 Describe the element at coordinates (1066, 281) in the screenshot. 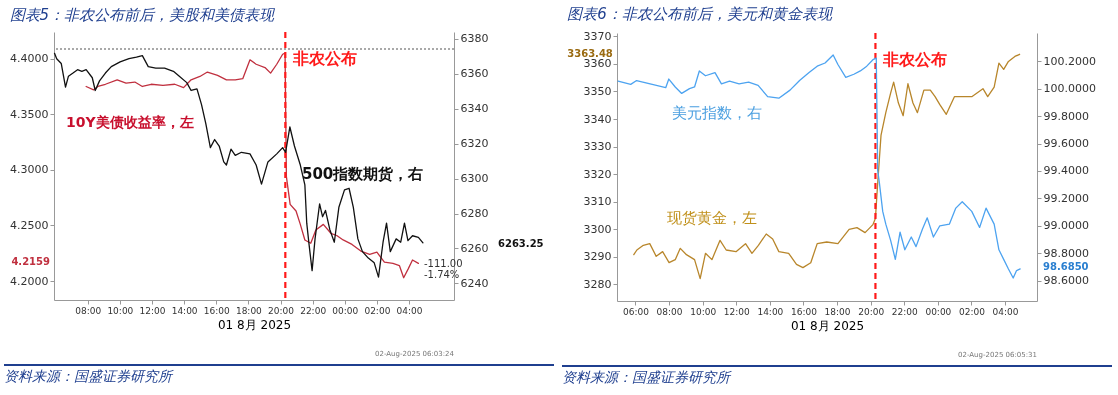

I see `y2-tick-label: 98.6000` at that location.